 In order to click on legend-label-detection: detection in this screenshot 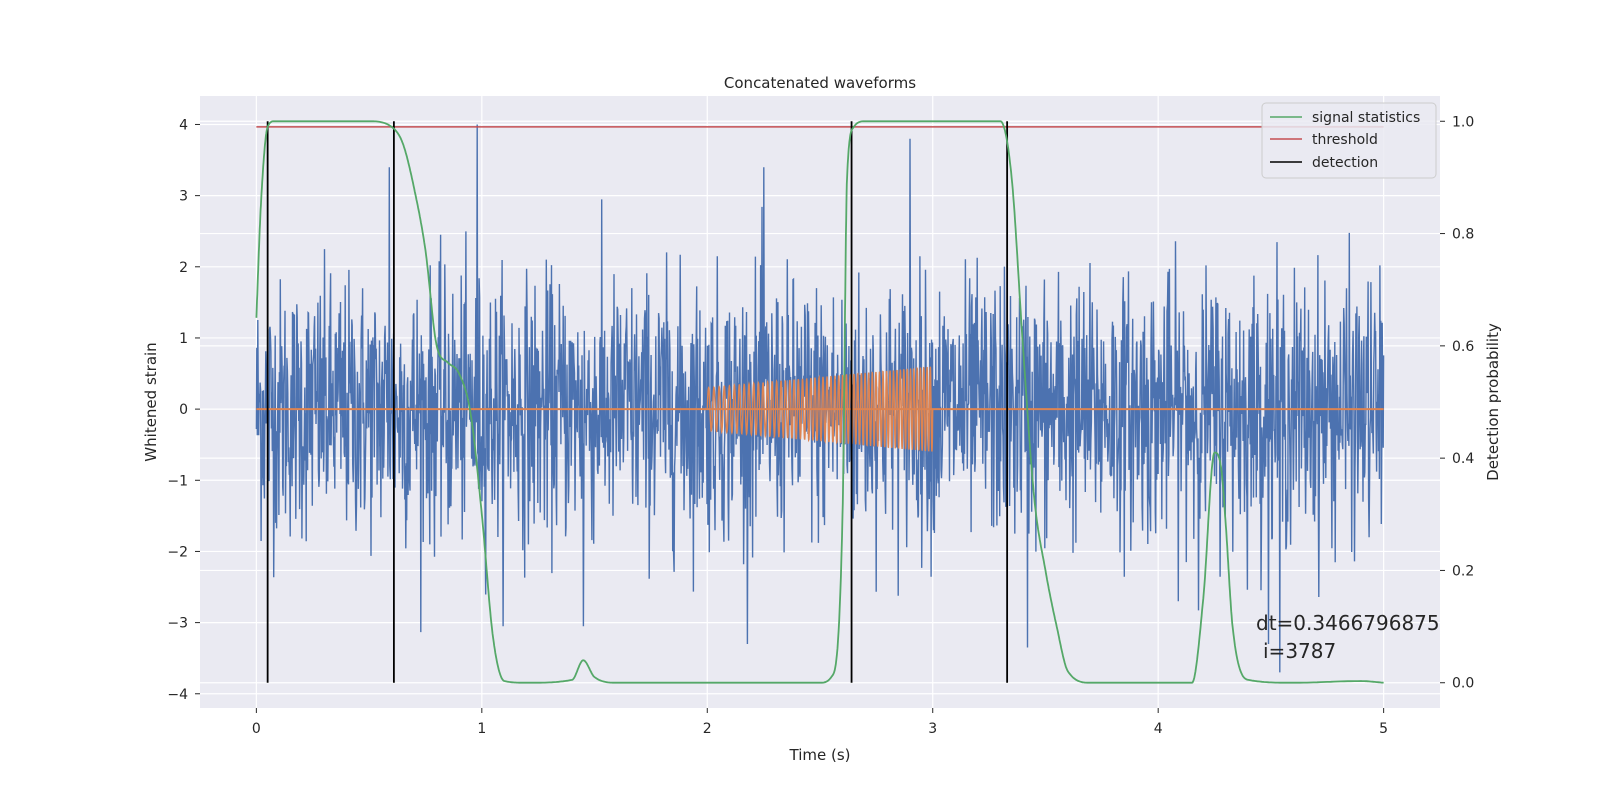, I will do `click(1345, 163)`.